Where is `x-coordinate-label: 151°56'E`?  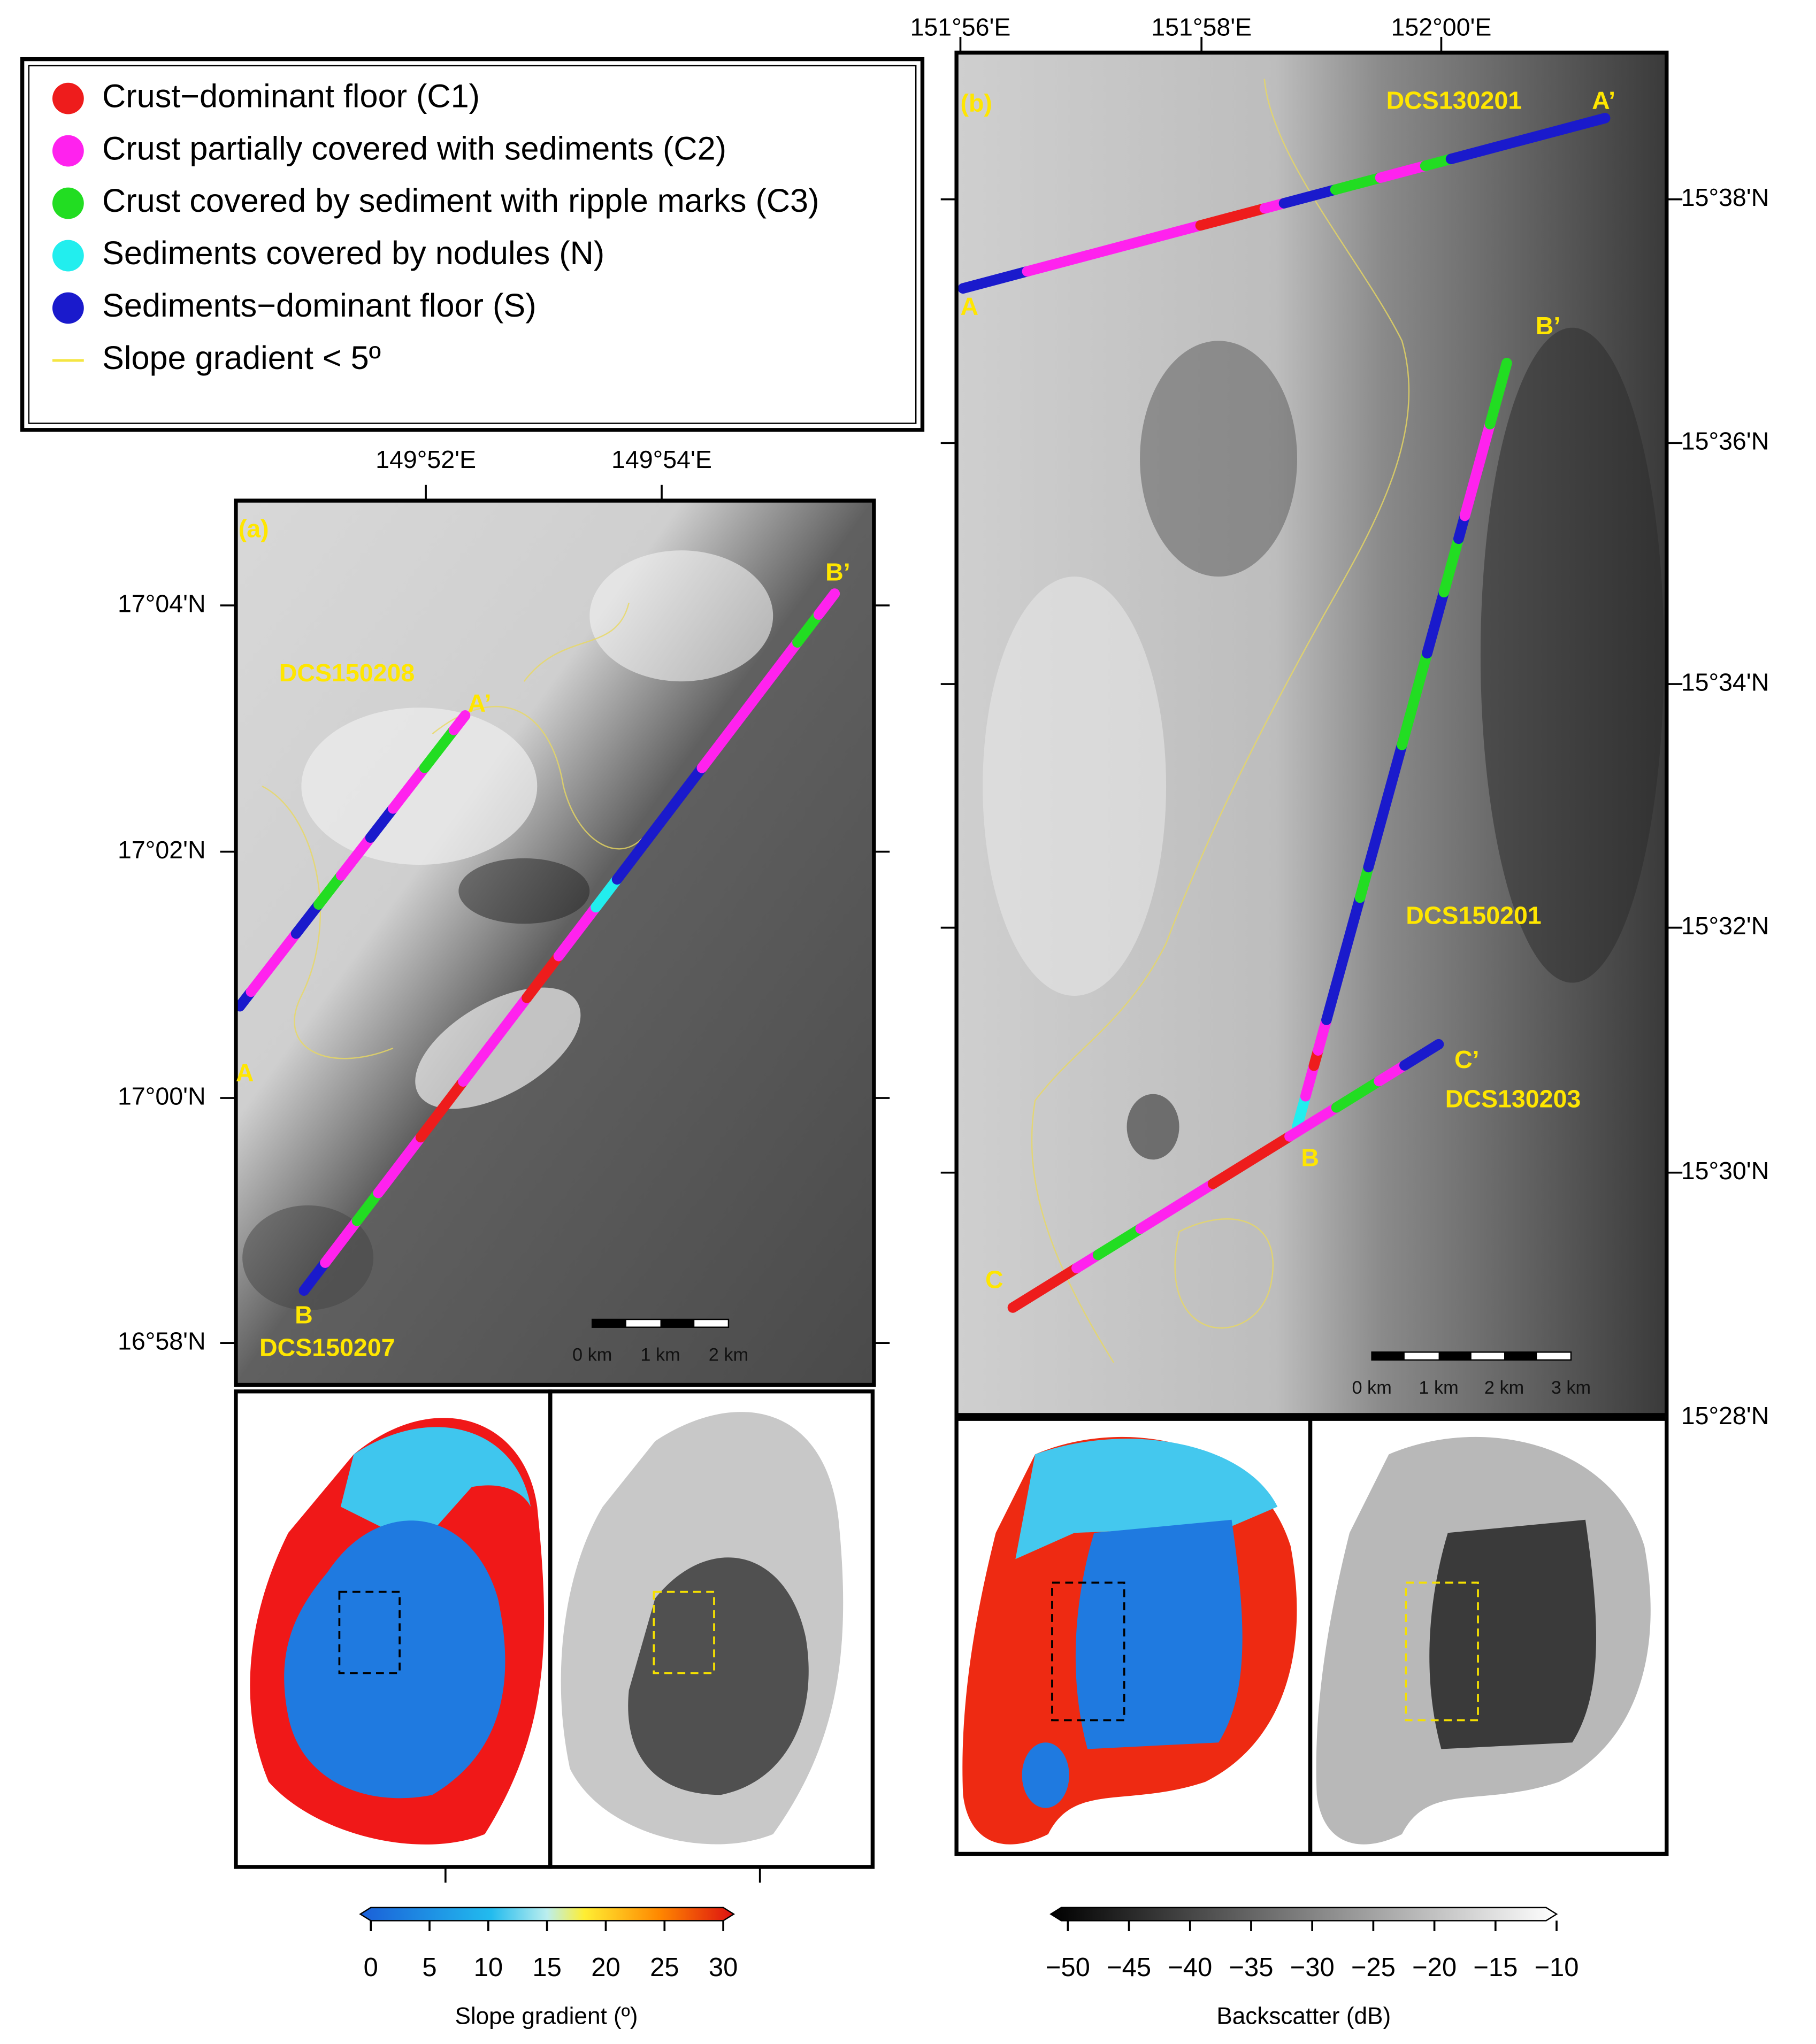 x-coordinate-label: 151°56'E is located at coordinates (960, 27).